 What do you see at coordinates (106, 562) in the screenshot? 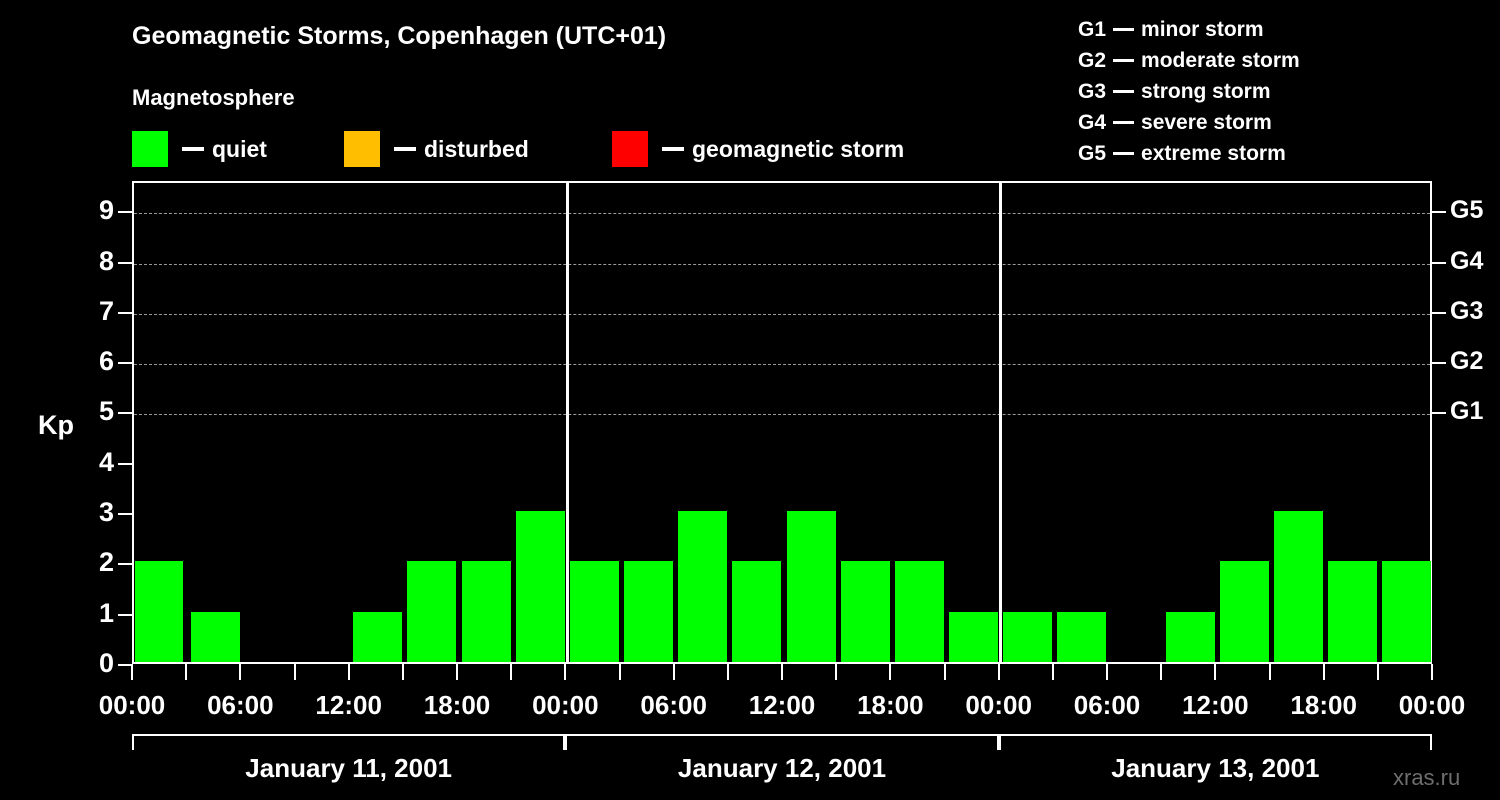
I see `y-tick-label-2: 2` at bounding box center [106, 562].